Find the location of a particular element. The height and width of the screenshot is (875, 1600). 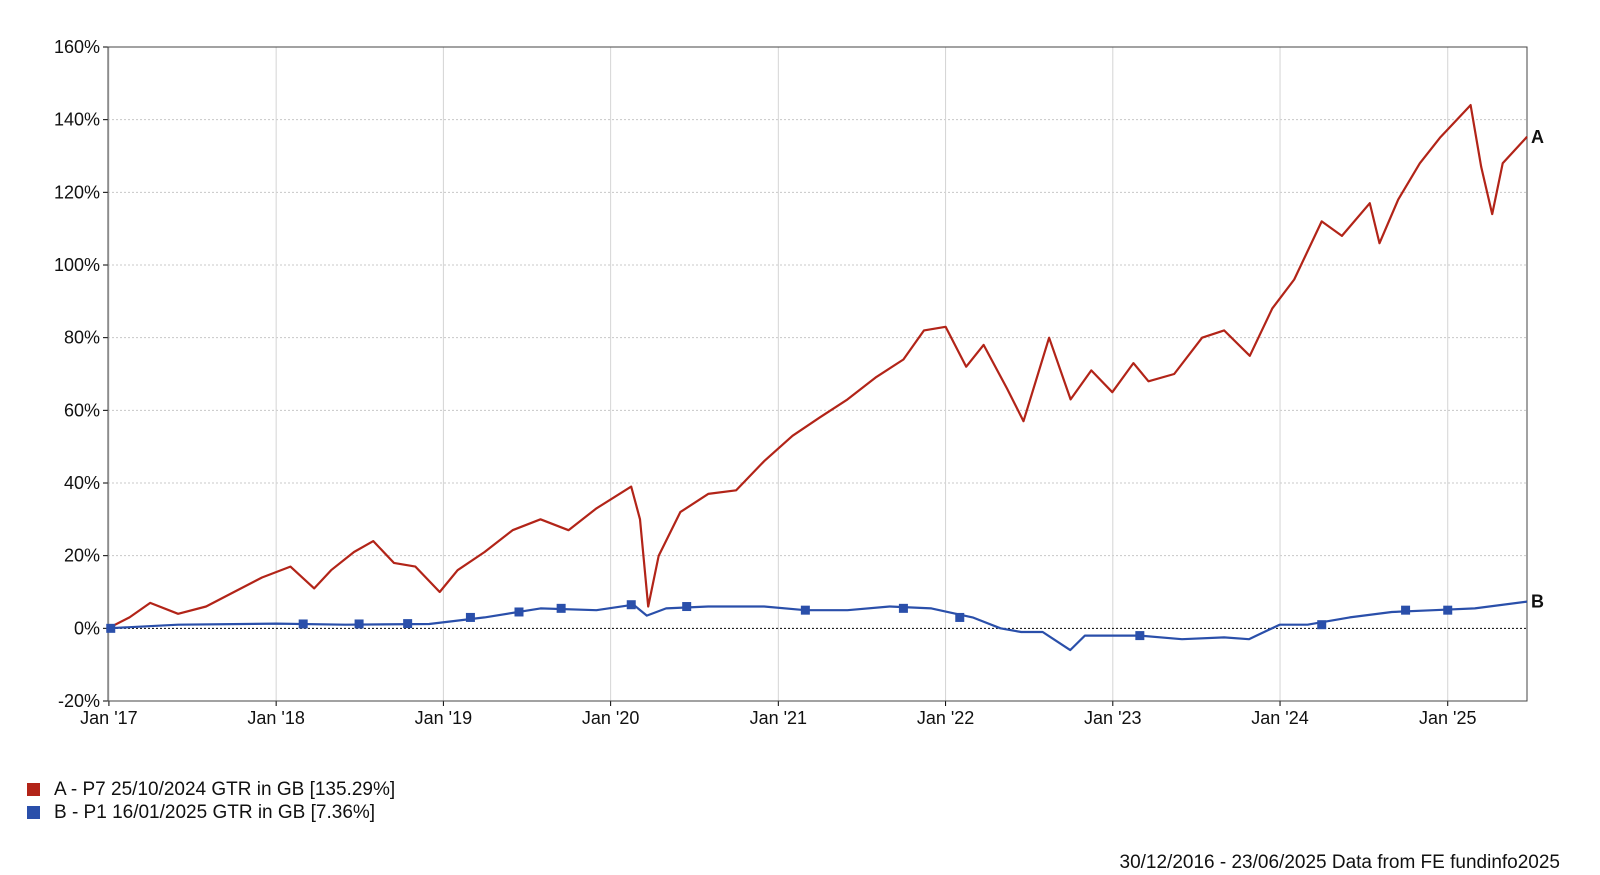

y-tick-label: -20% is located at coordinates (79, 701).